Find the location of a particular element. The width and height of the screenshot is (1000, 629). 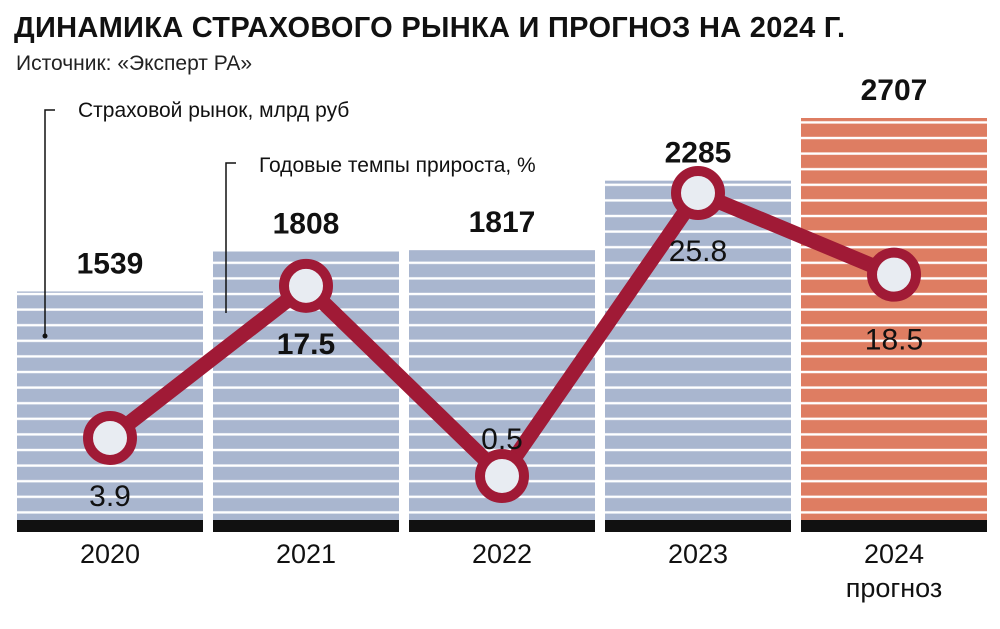

bar-value-label-2024: 2707 is located at coordinates (894, 90).